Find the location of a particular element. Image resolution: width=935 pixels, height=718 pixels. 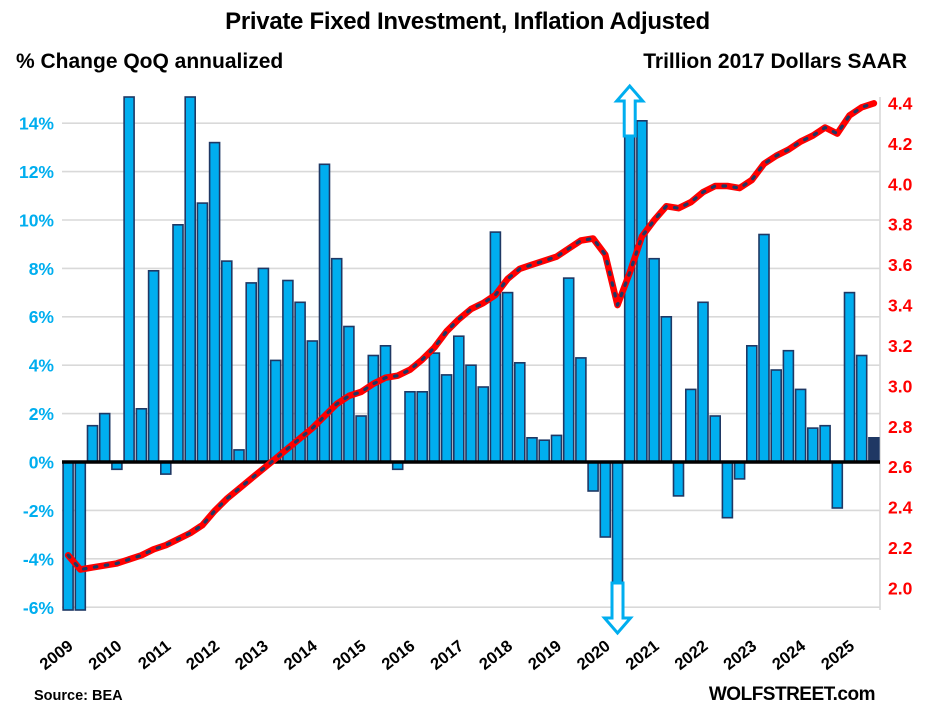

left-axis-tick-label: -6% is located at coordinates (39, 608).